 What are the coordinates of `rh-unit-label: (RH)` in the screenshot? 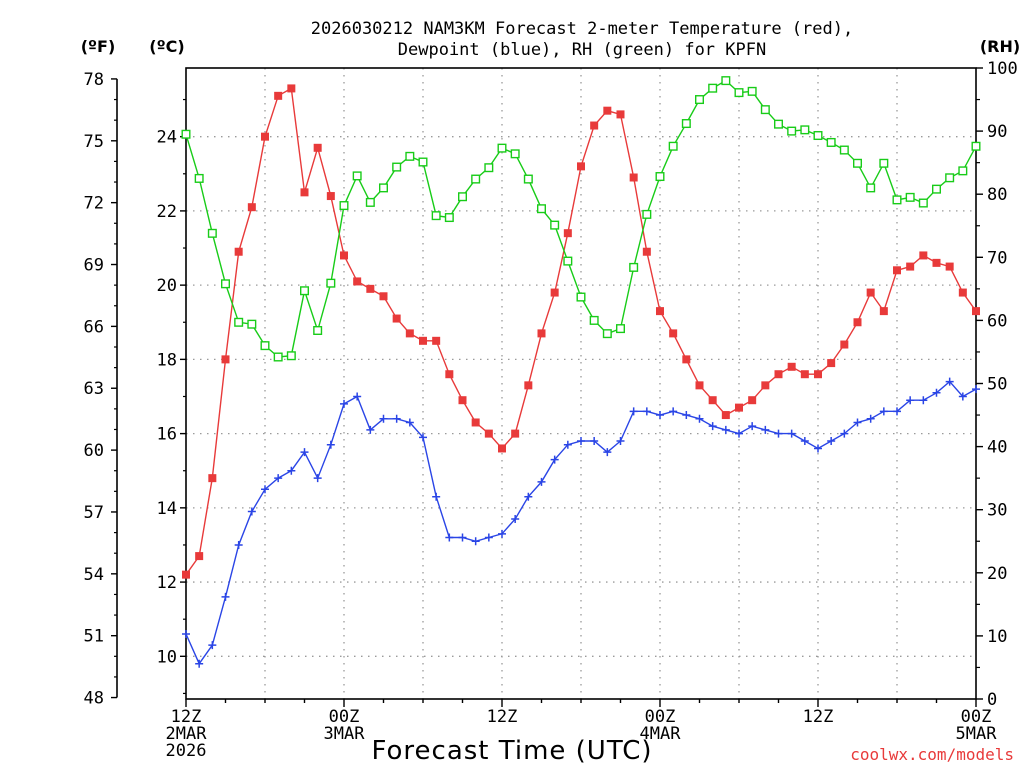 It's located at (1000, 46).